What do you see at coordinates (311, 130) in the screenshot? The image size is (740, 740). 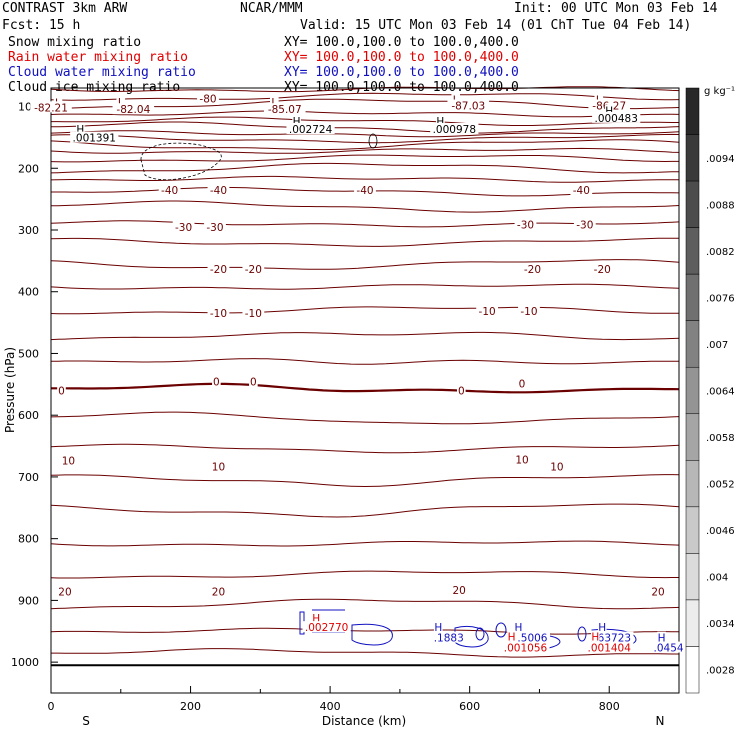 I see `annotation-label: .002724` at bounding box center [311, 130].